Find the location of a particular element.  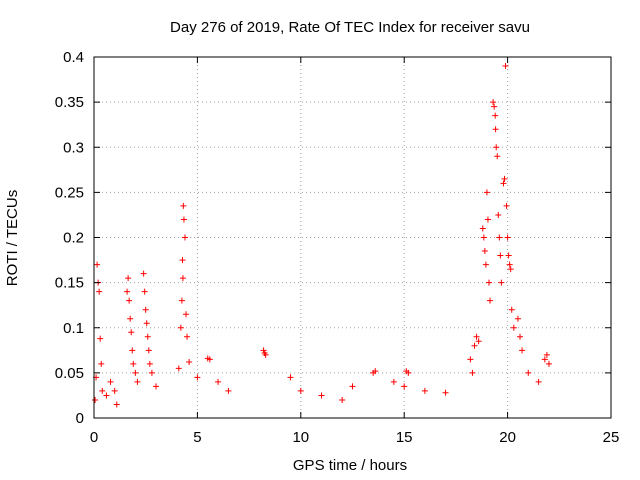

y-tick-label: 0.3 is located at coordinates (73, 147).